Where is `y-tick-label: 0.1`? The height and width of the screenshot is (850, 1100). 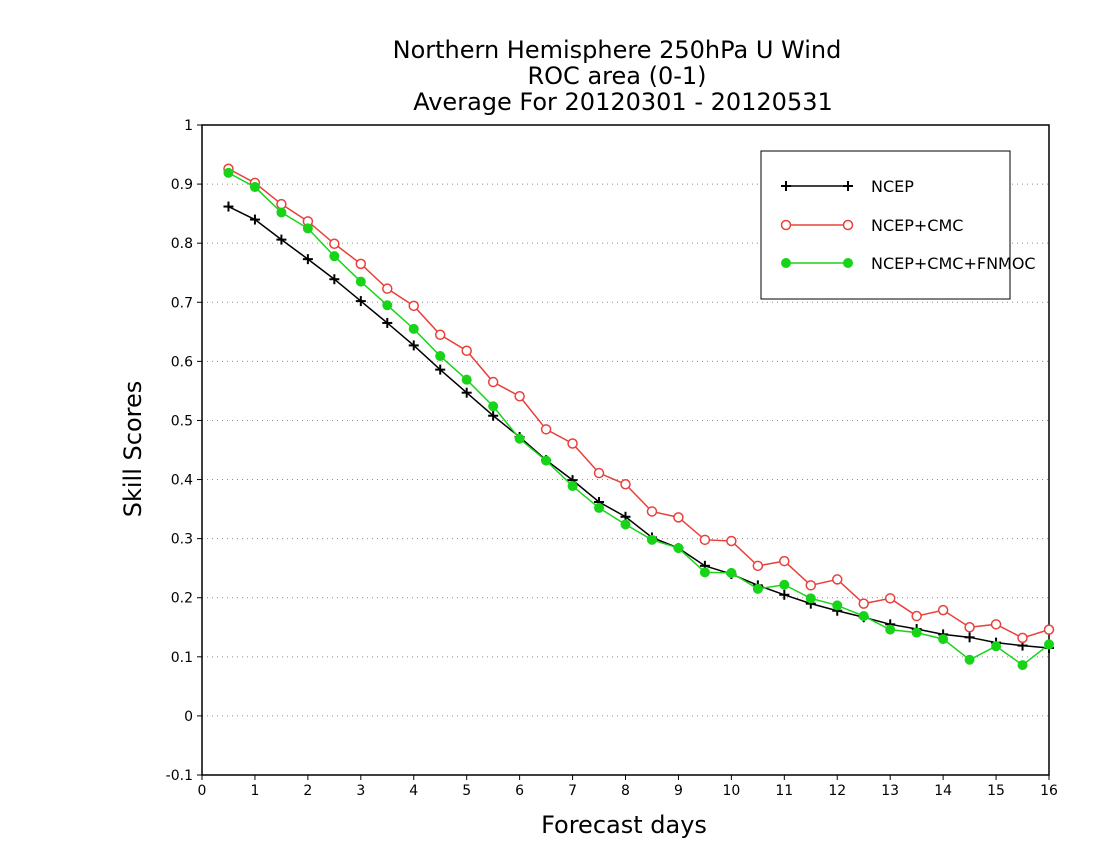
y-tick-label: 0.1 is located at coordinates (182, 658).